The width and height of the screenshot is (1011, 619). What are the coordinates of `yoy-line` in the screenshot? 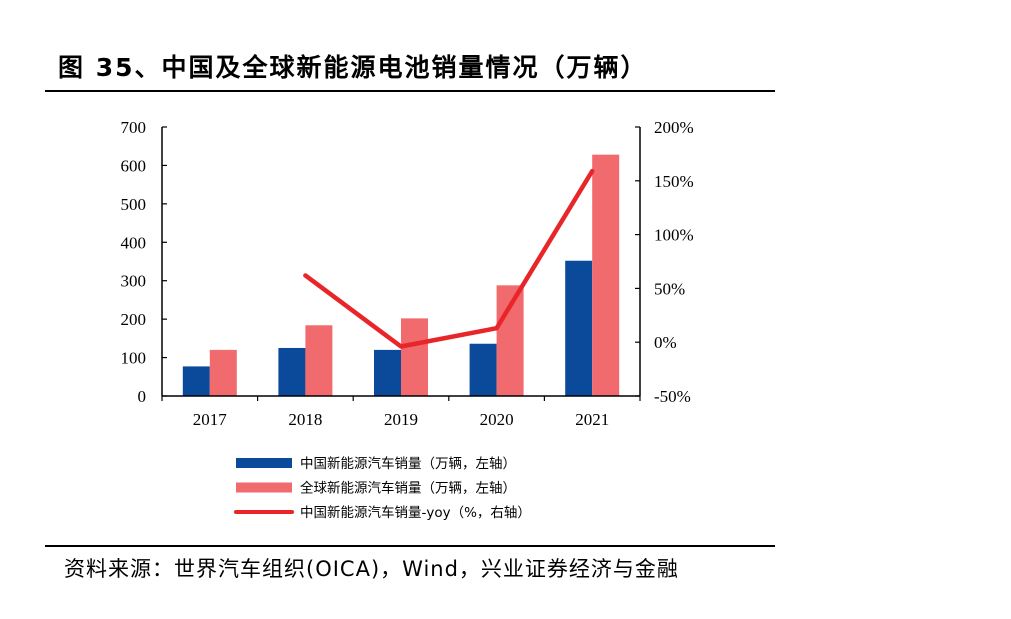 It's located at (449, 258).